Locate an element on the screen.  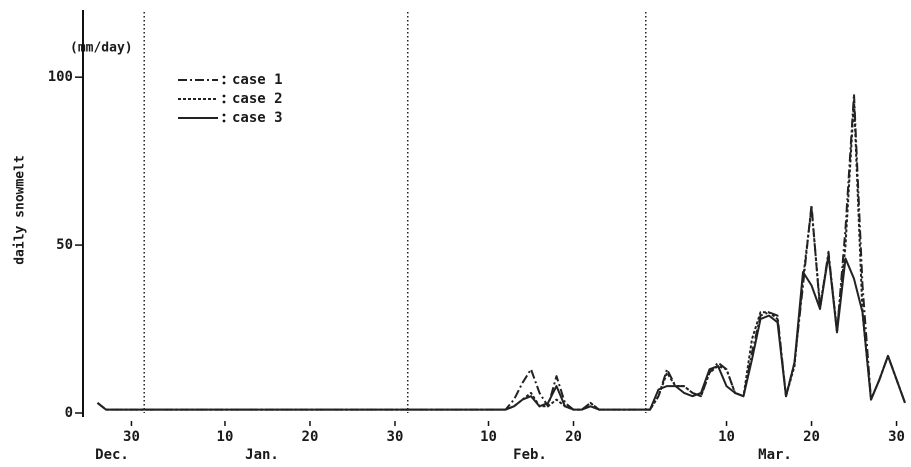
y-tick-label: 50 is located at coordinates (64, 245).